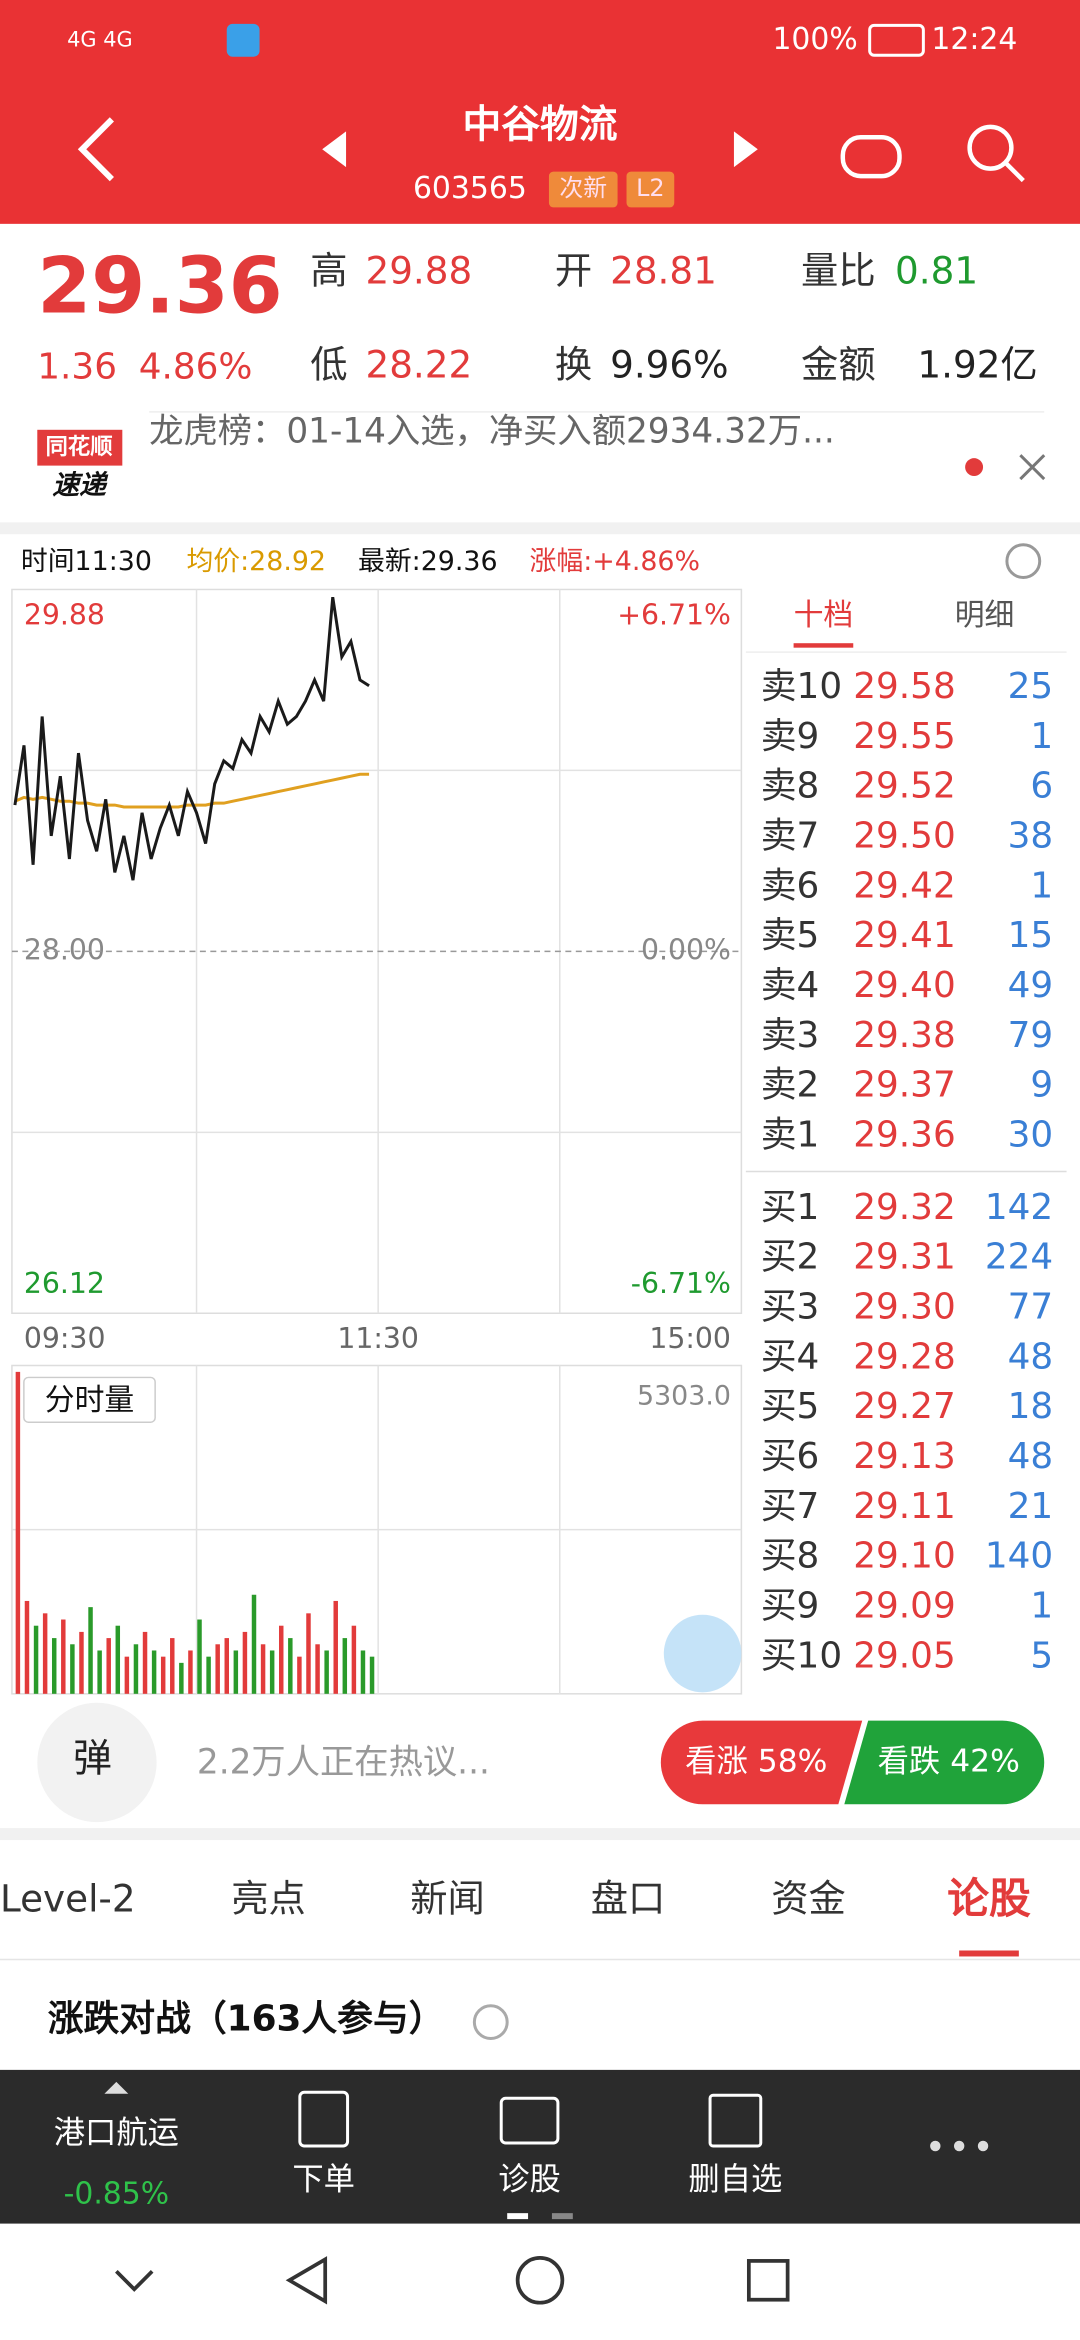 The image size is (1080, 2340). I want to click on book-label: 买1, so click(790, 1207).